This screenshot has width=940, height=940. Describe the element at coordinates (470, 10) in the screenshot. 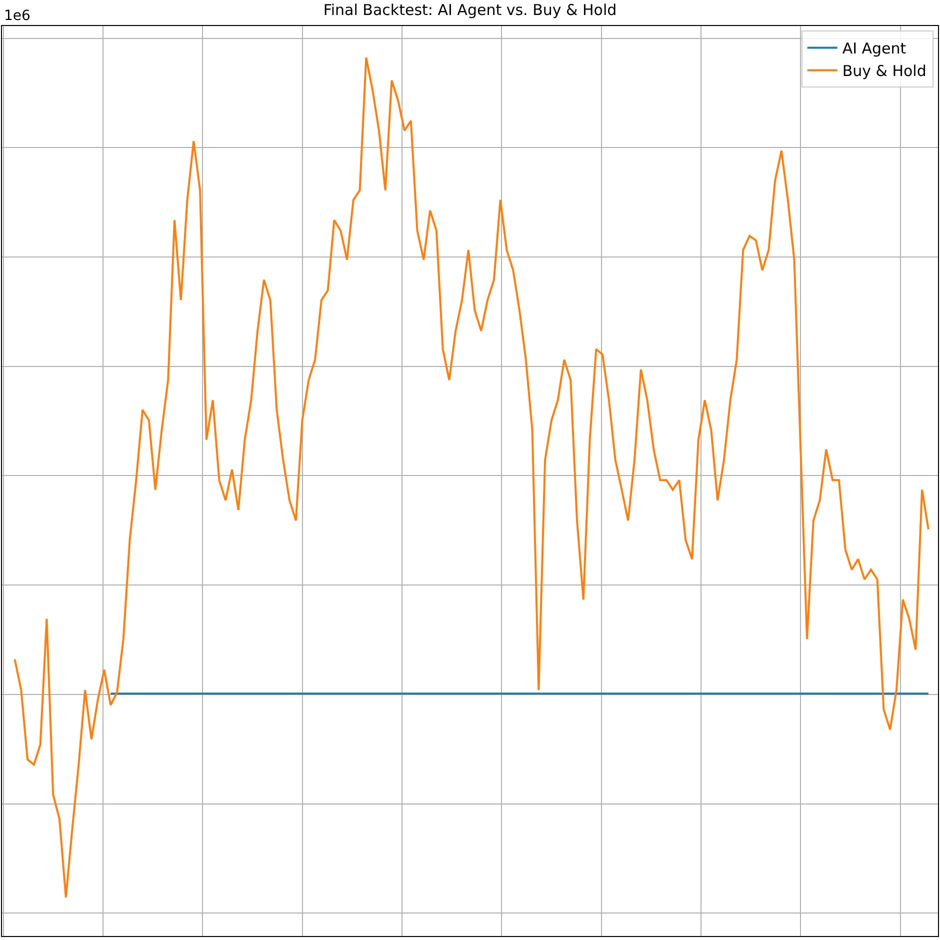

I see `chart-title: Final Backtest: AI Agent vs. Buy & Hold` at that location.